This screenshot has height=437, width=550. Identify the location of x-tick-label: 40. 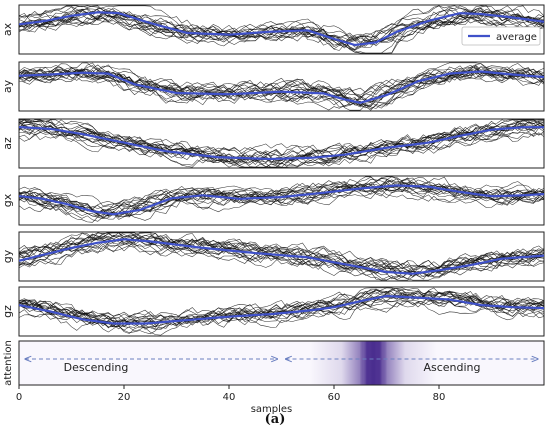
(229, 397).